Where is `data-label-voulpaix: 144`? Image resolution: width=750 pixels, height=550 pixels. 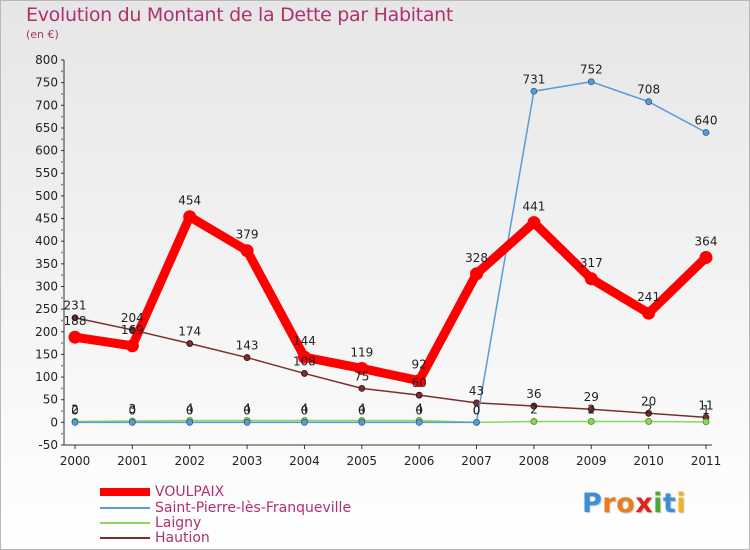
data-label-voulpaix: 144 is located at coordinates (304, 341).